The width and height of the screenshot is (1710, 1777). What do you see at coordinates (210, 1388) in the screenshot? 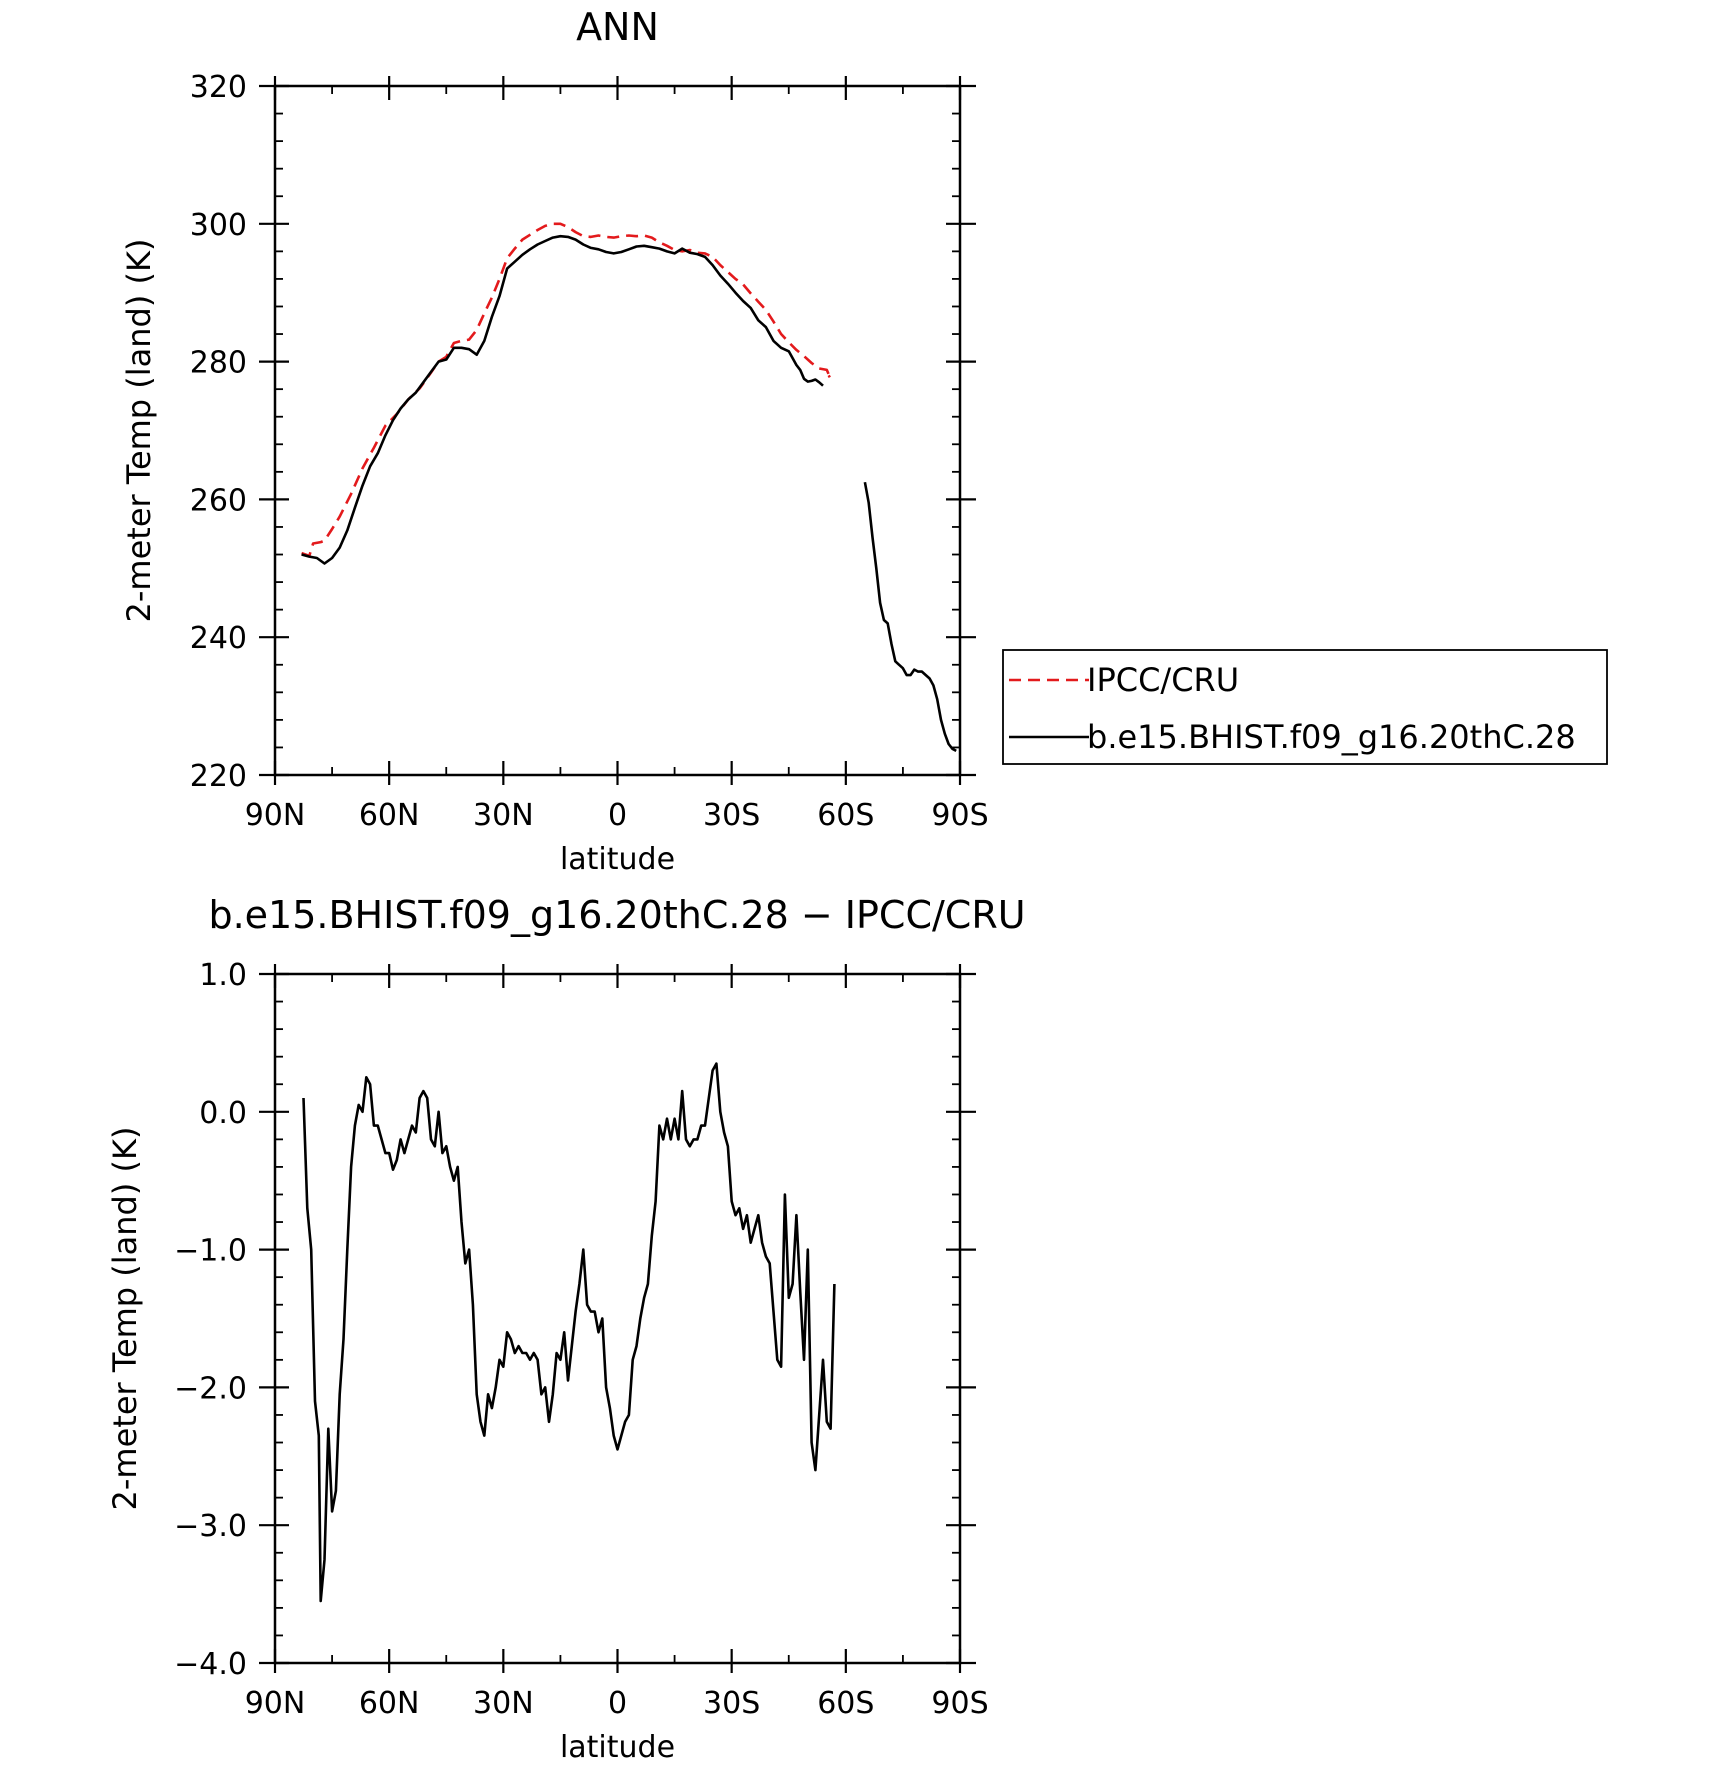
I see `y-tick-label: −2.0` at bounding box center [210, 1388].